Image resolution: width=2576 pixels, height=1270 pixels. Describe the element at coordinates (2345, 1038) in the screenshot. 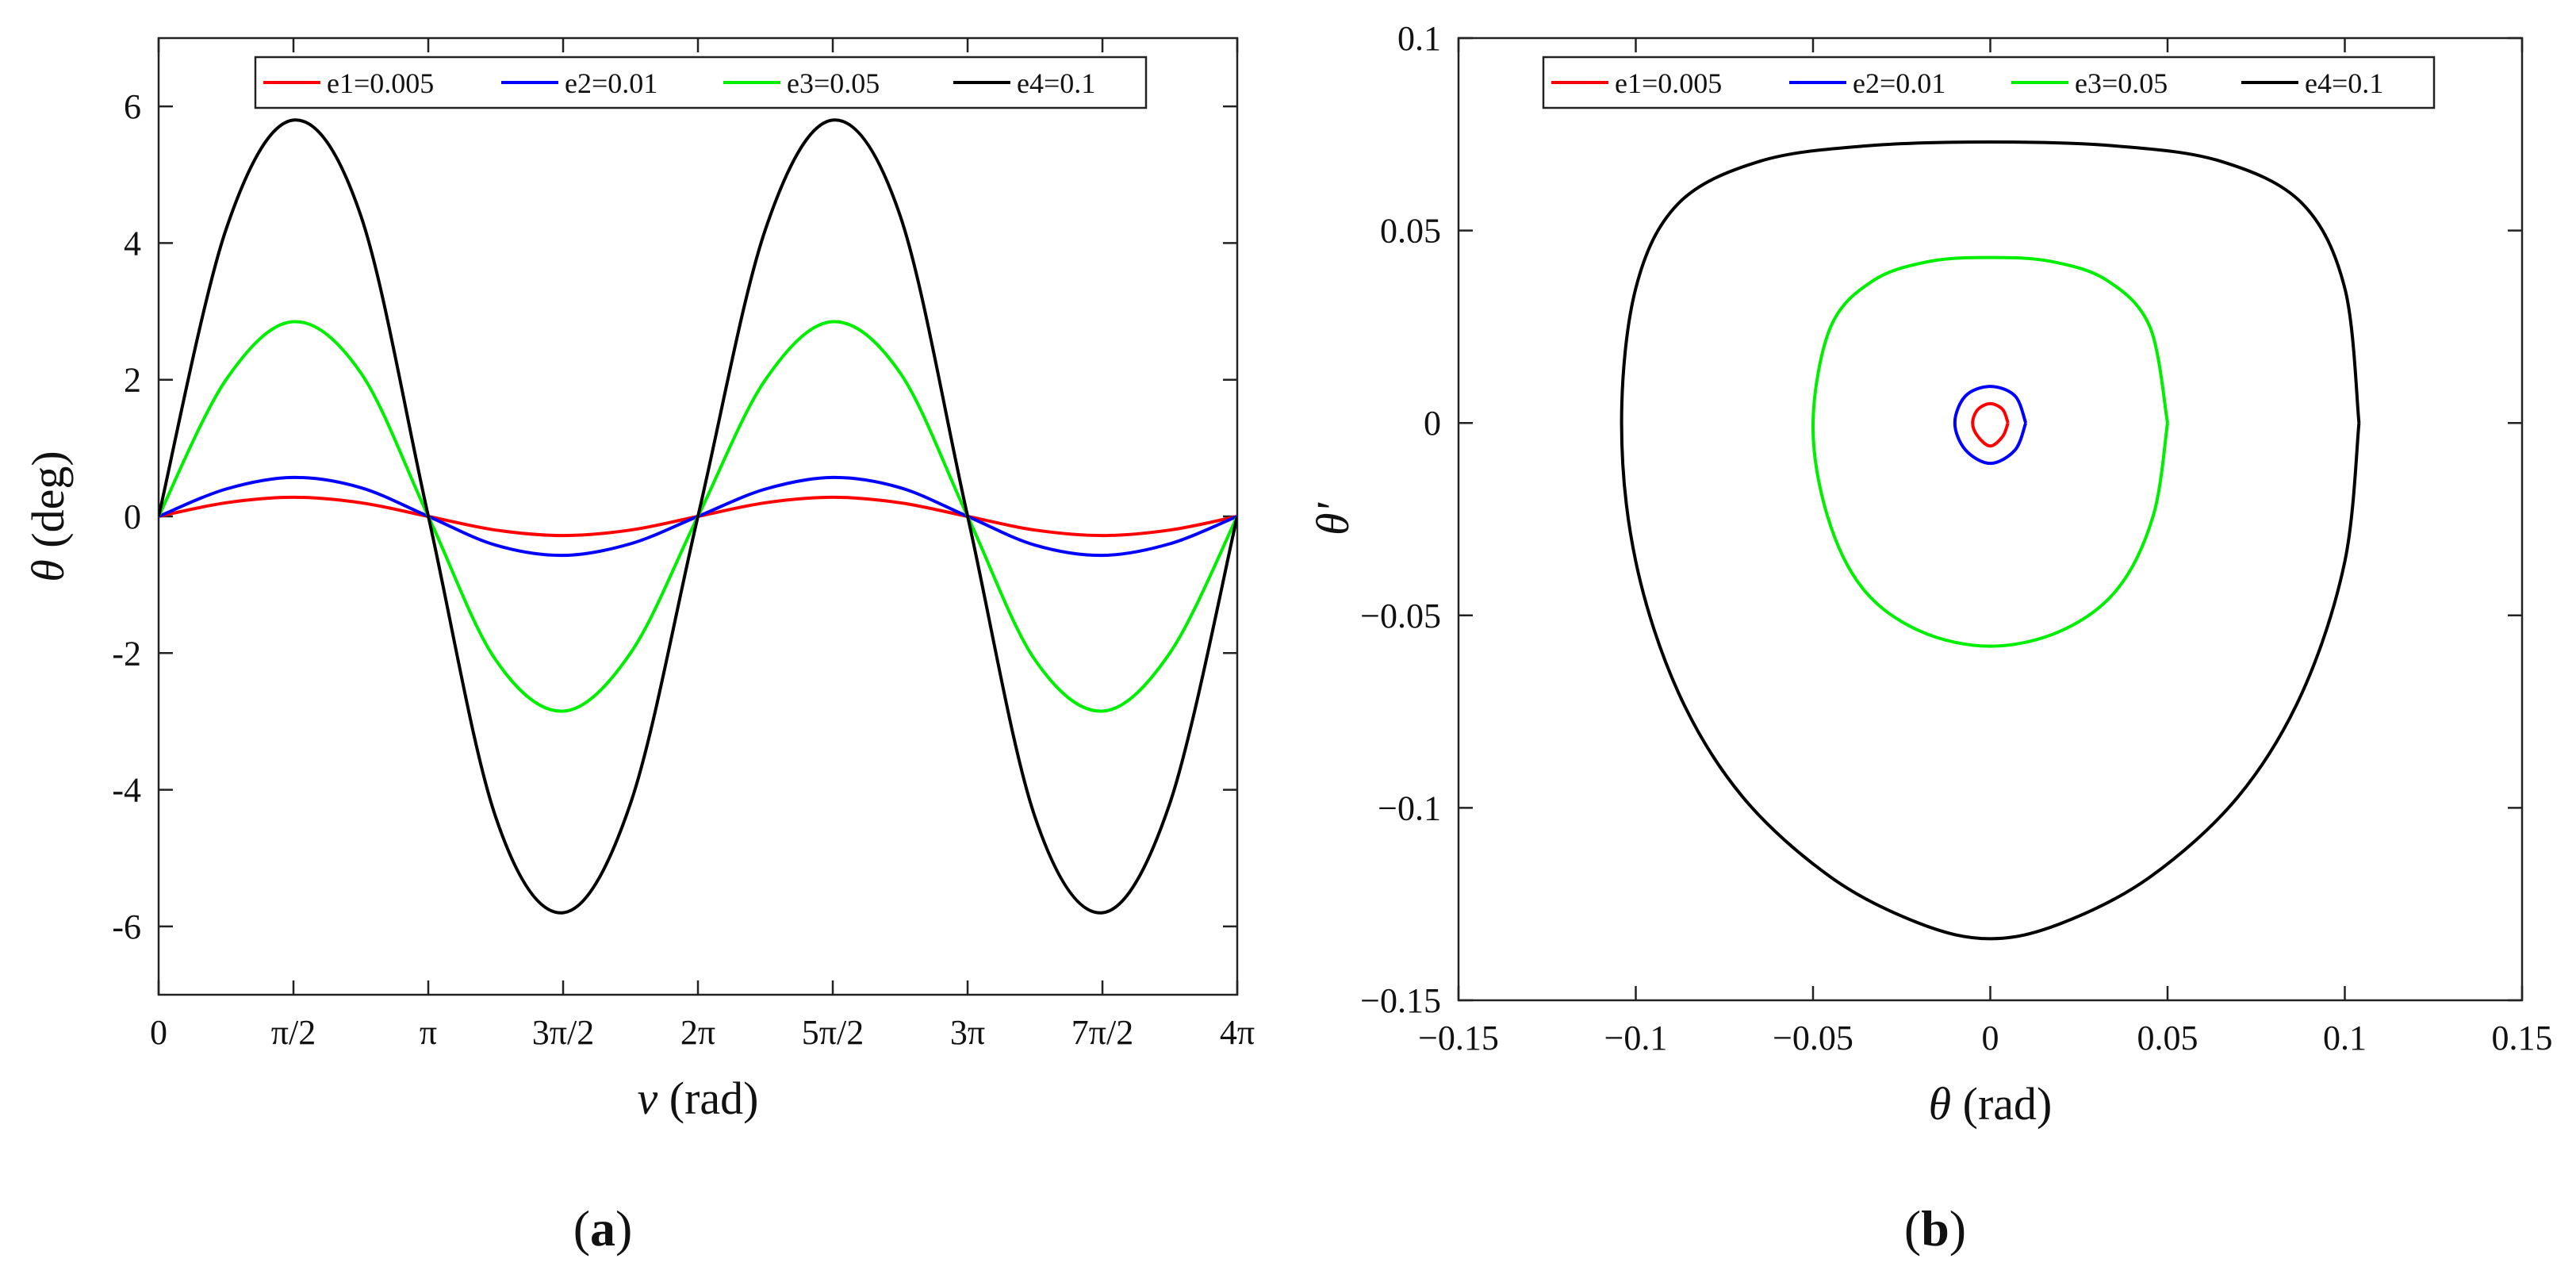

I see `x-tick-label: 0.1` at that location.